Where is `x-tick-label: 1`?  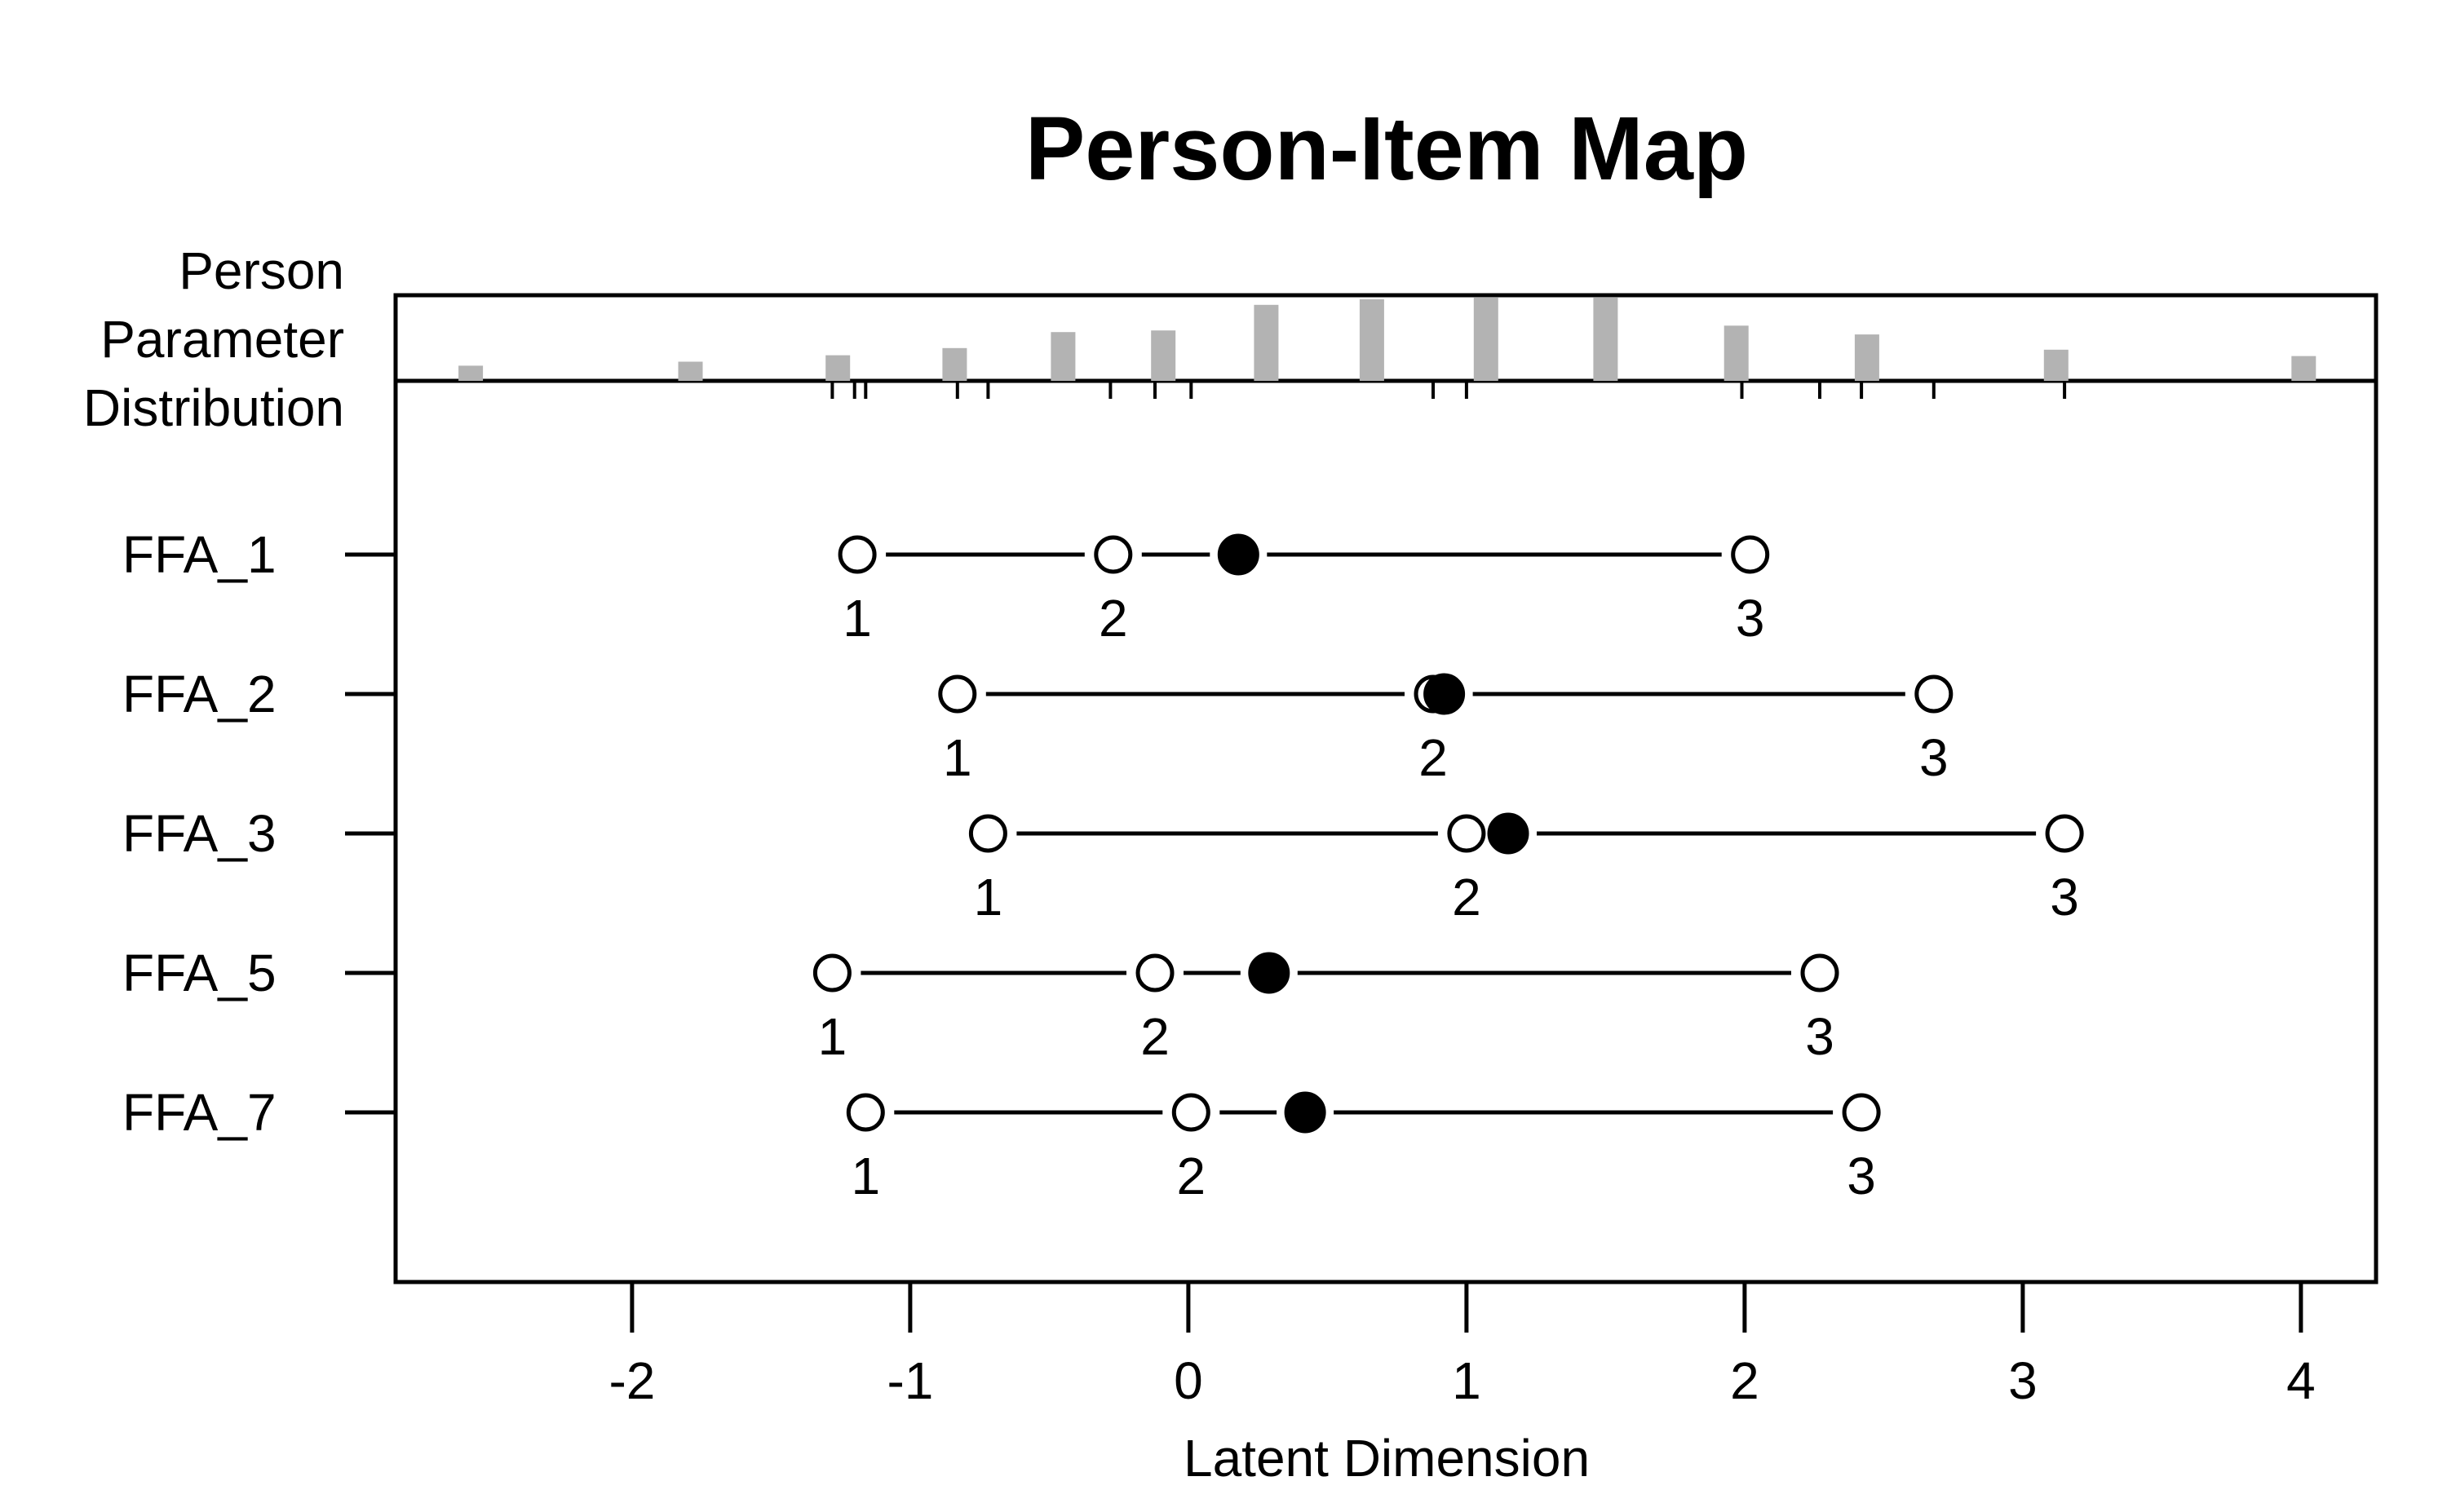
x-tick-label: 1 is located at coordinates (1466, 1380).